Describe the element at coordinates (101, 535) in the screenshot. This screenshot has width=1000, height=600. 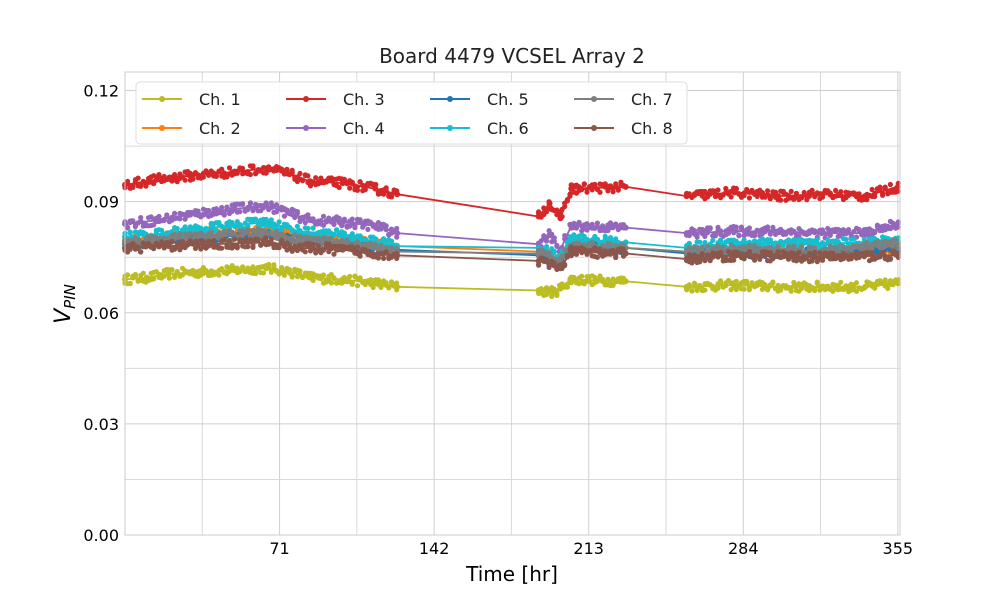
I see `y-tick-label: 0.00` at that location.